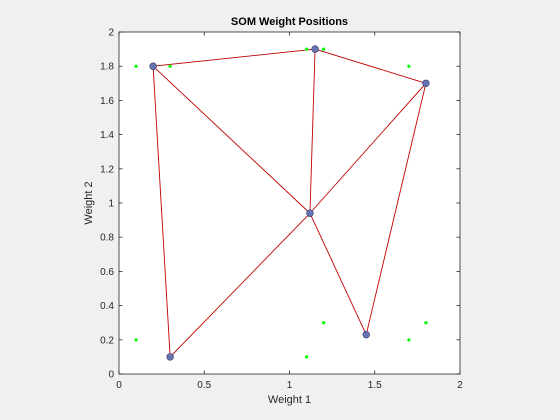 Image resolution: width=560 pixels, height=420 pixels. I want to click on x-tick-label: 1.5, so click(375, 385).